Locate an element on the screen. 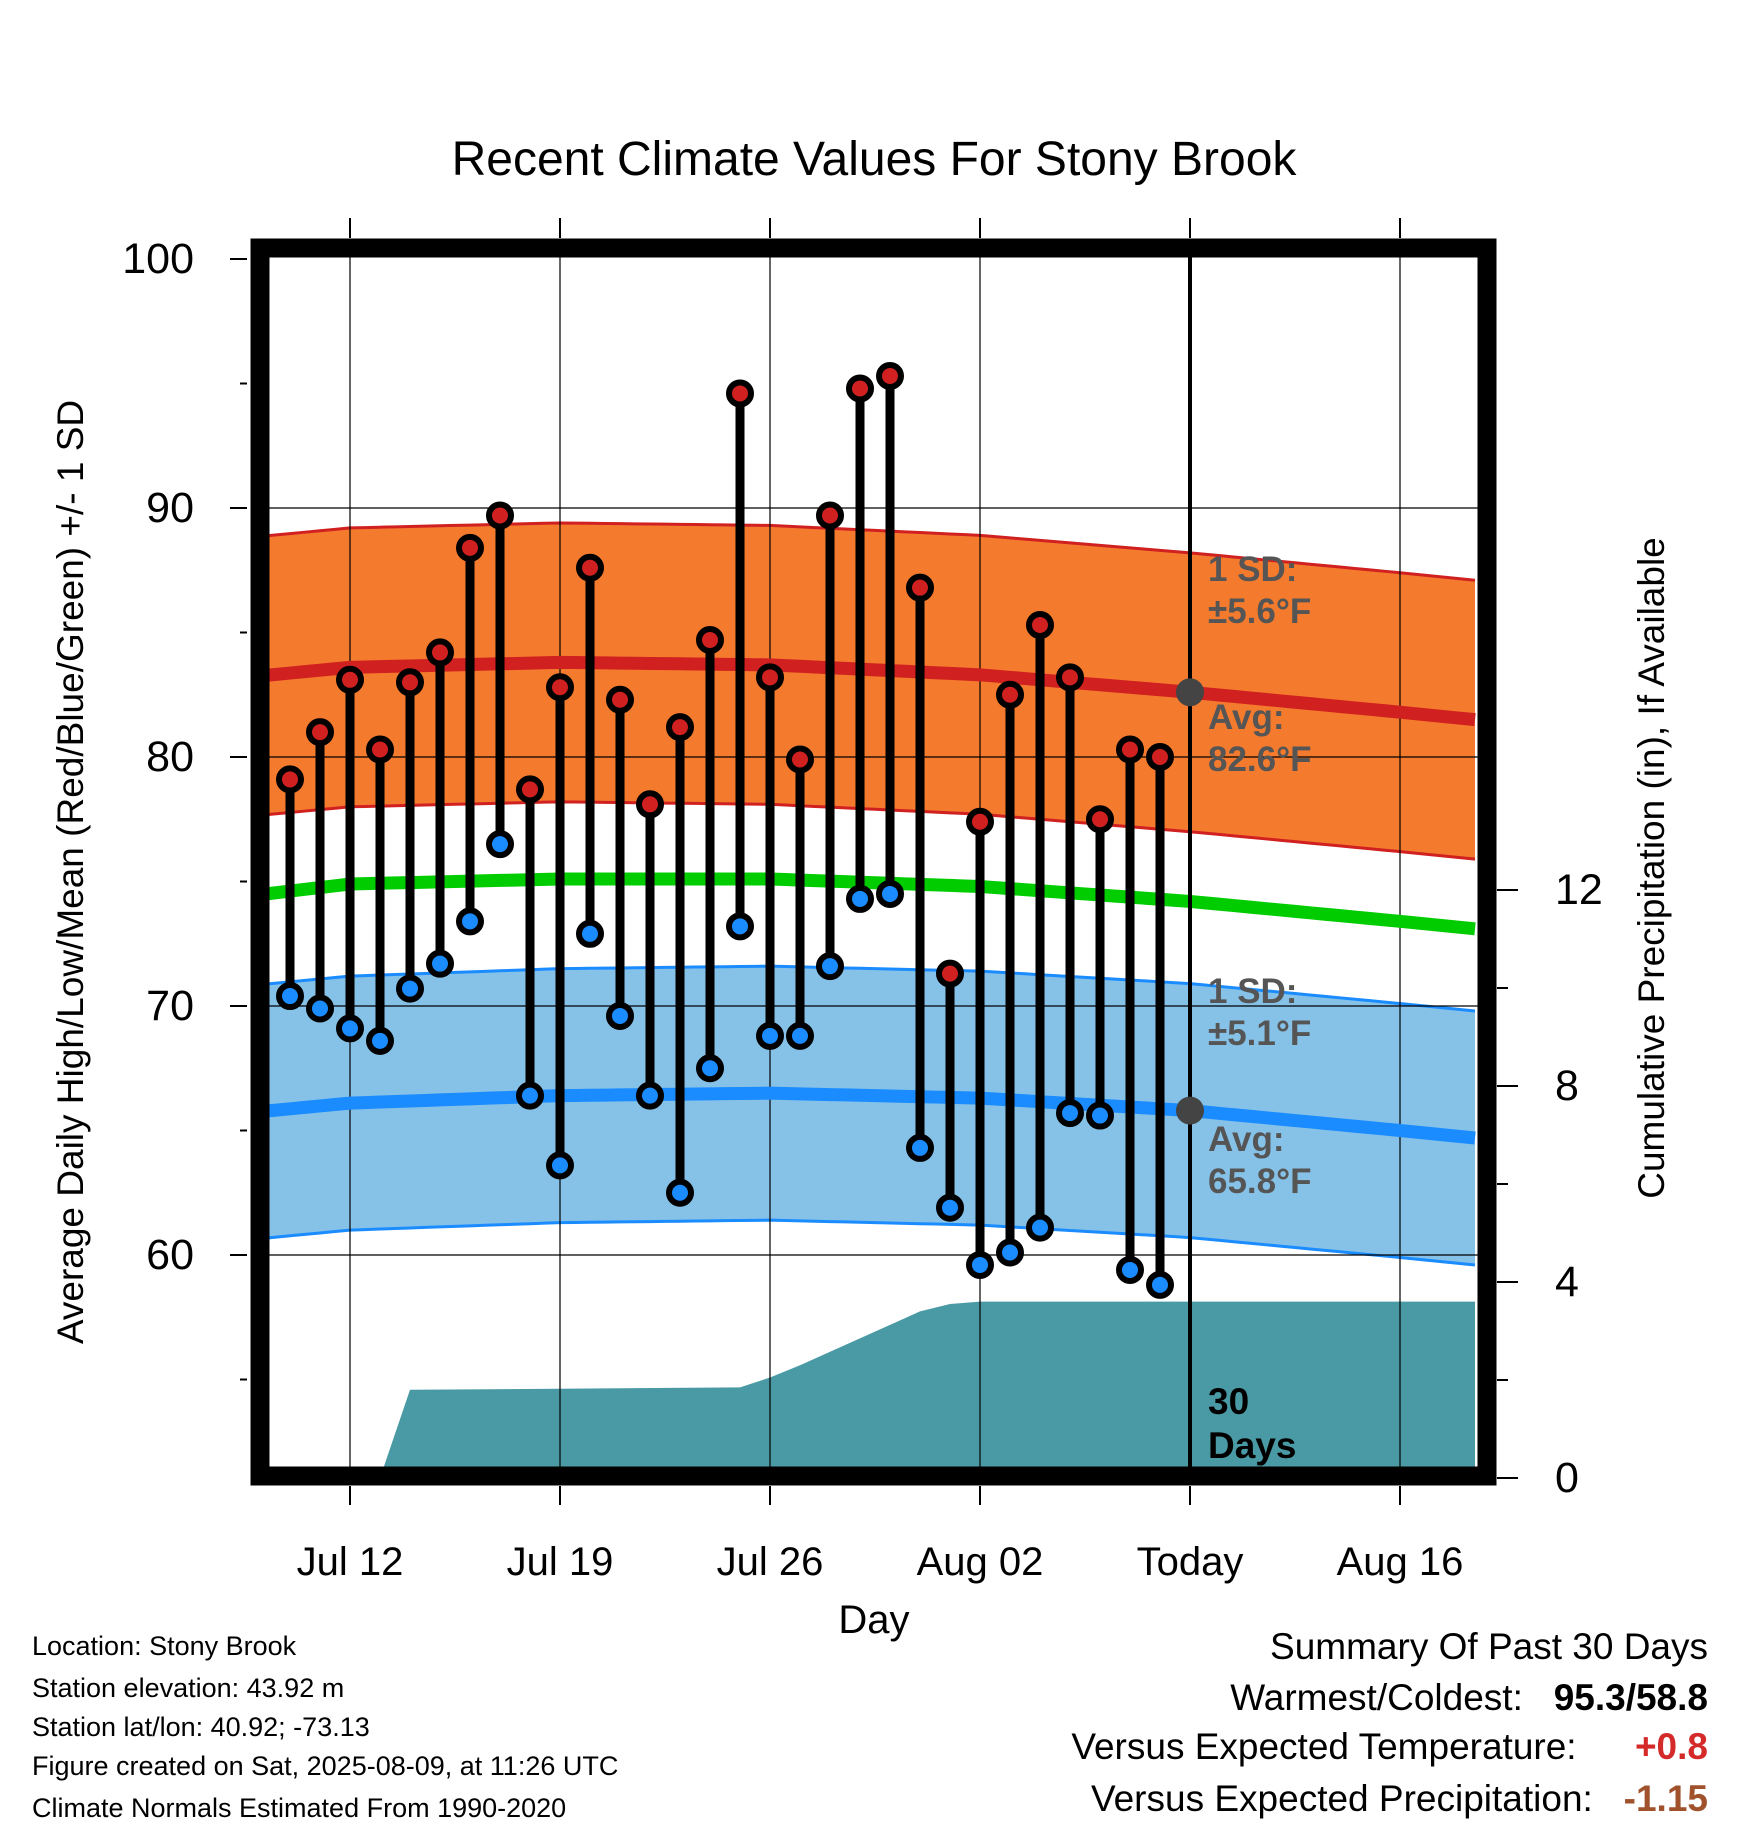 Image resolution: width=1748 pixels, height=1828 pixels. summary-precip-value: -1.15 is located at coordinates (1665, 1798).